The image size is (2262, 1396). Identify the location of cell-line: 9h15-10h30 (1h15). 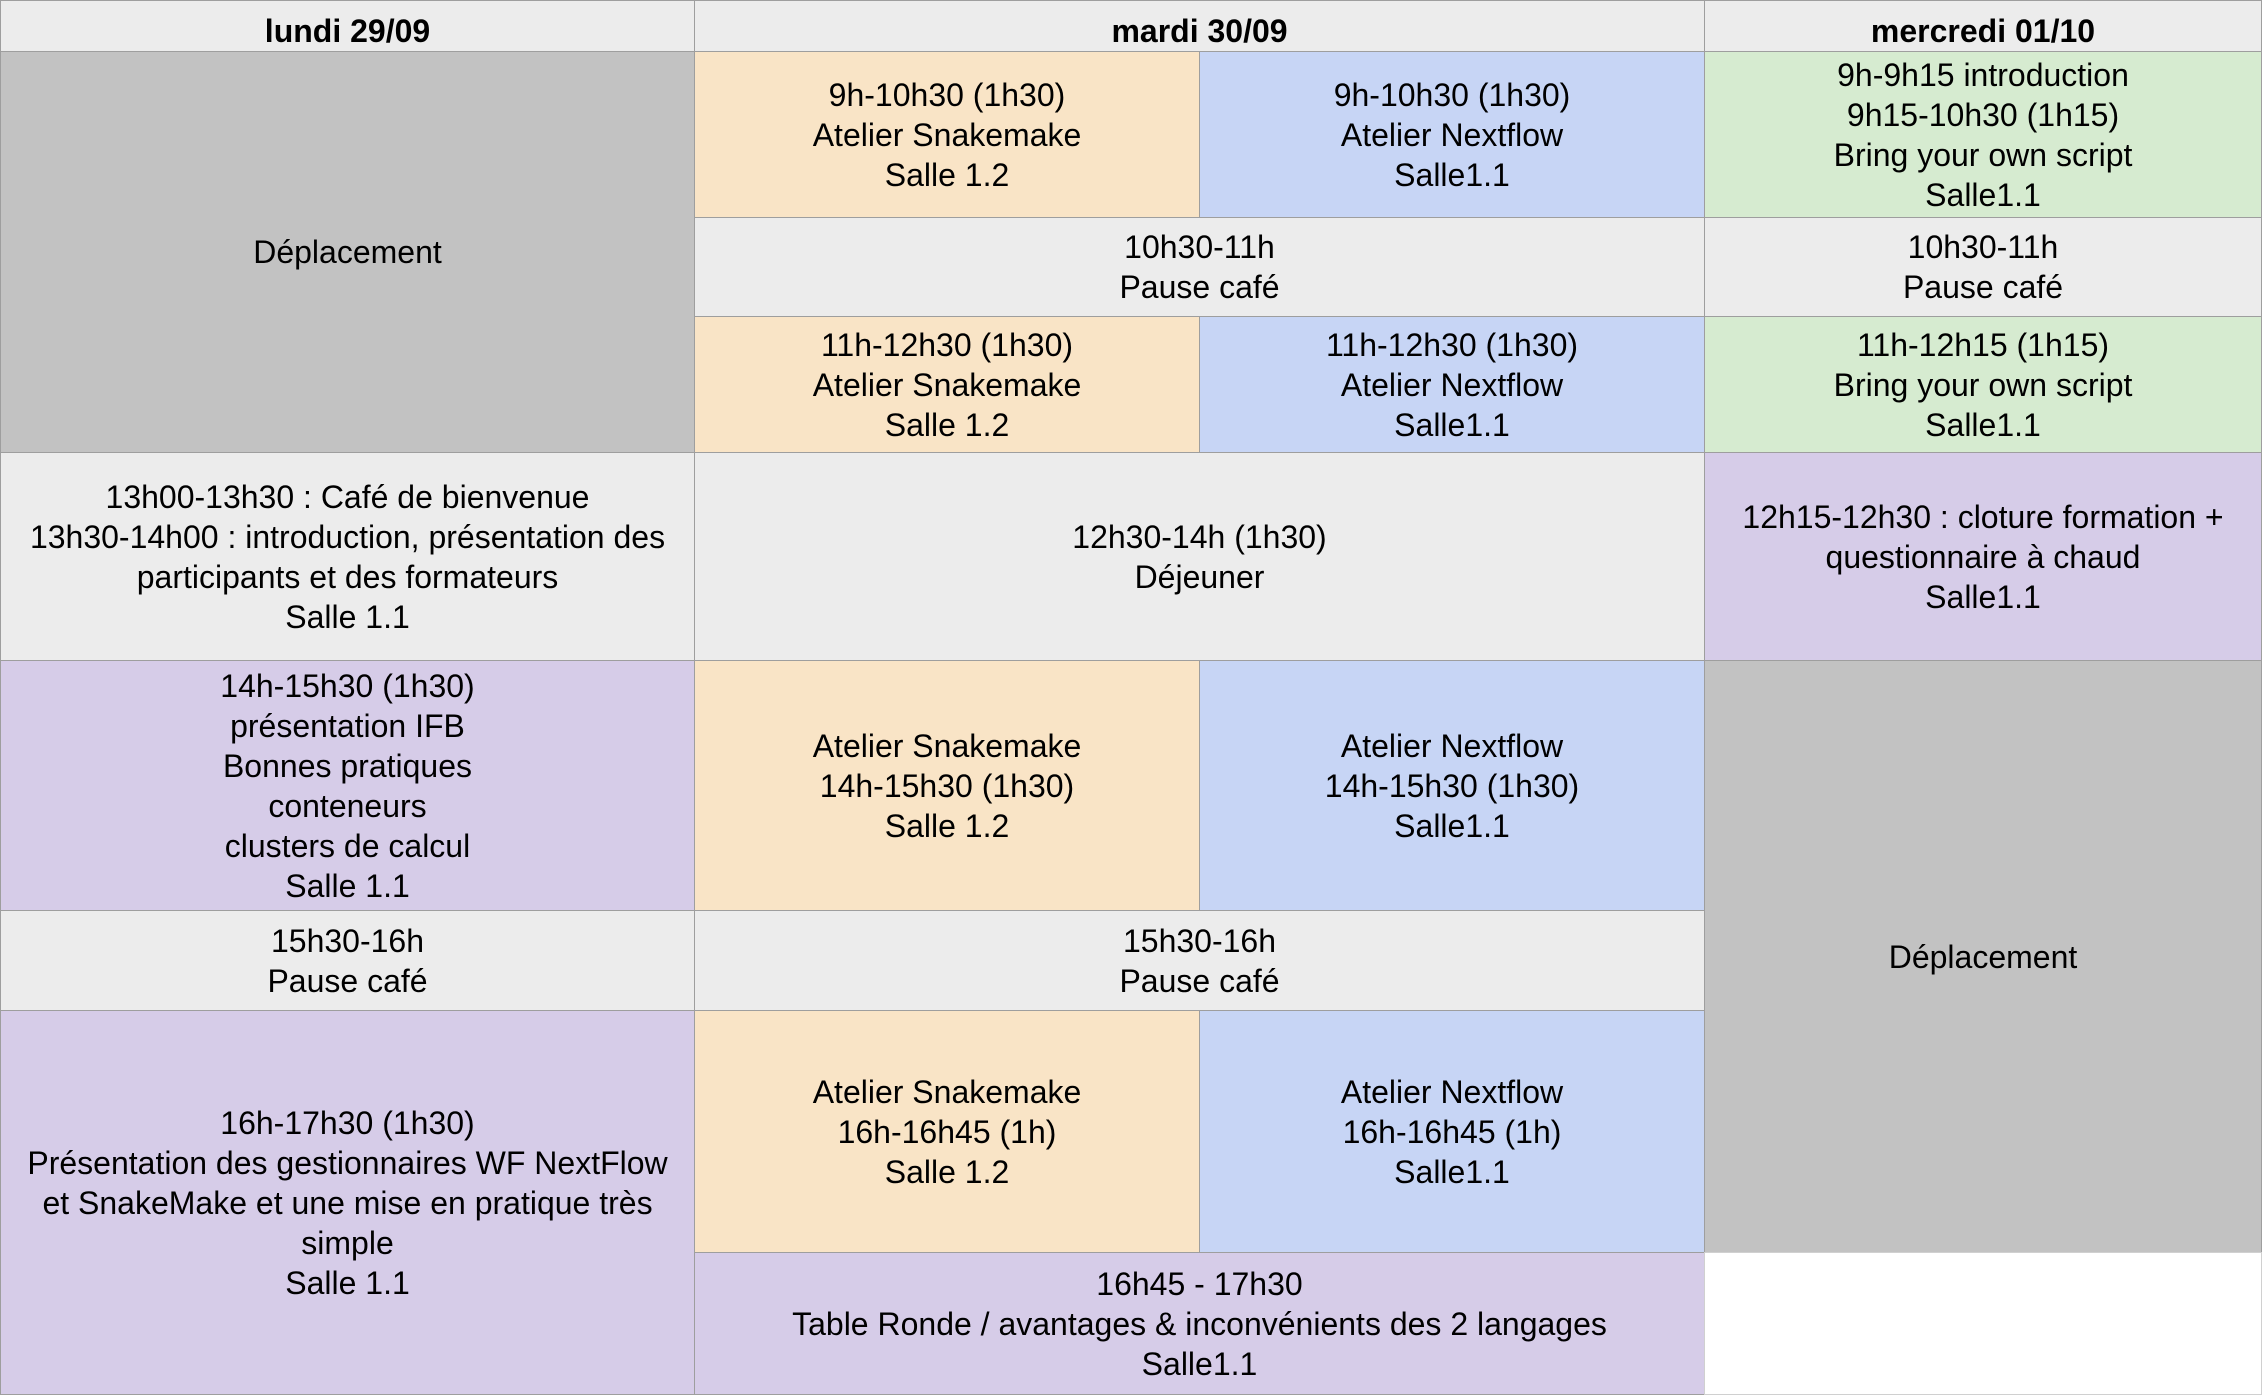
(1983, 114).